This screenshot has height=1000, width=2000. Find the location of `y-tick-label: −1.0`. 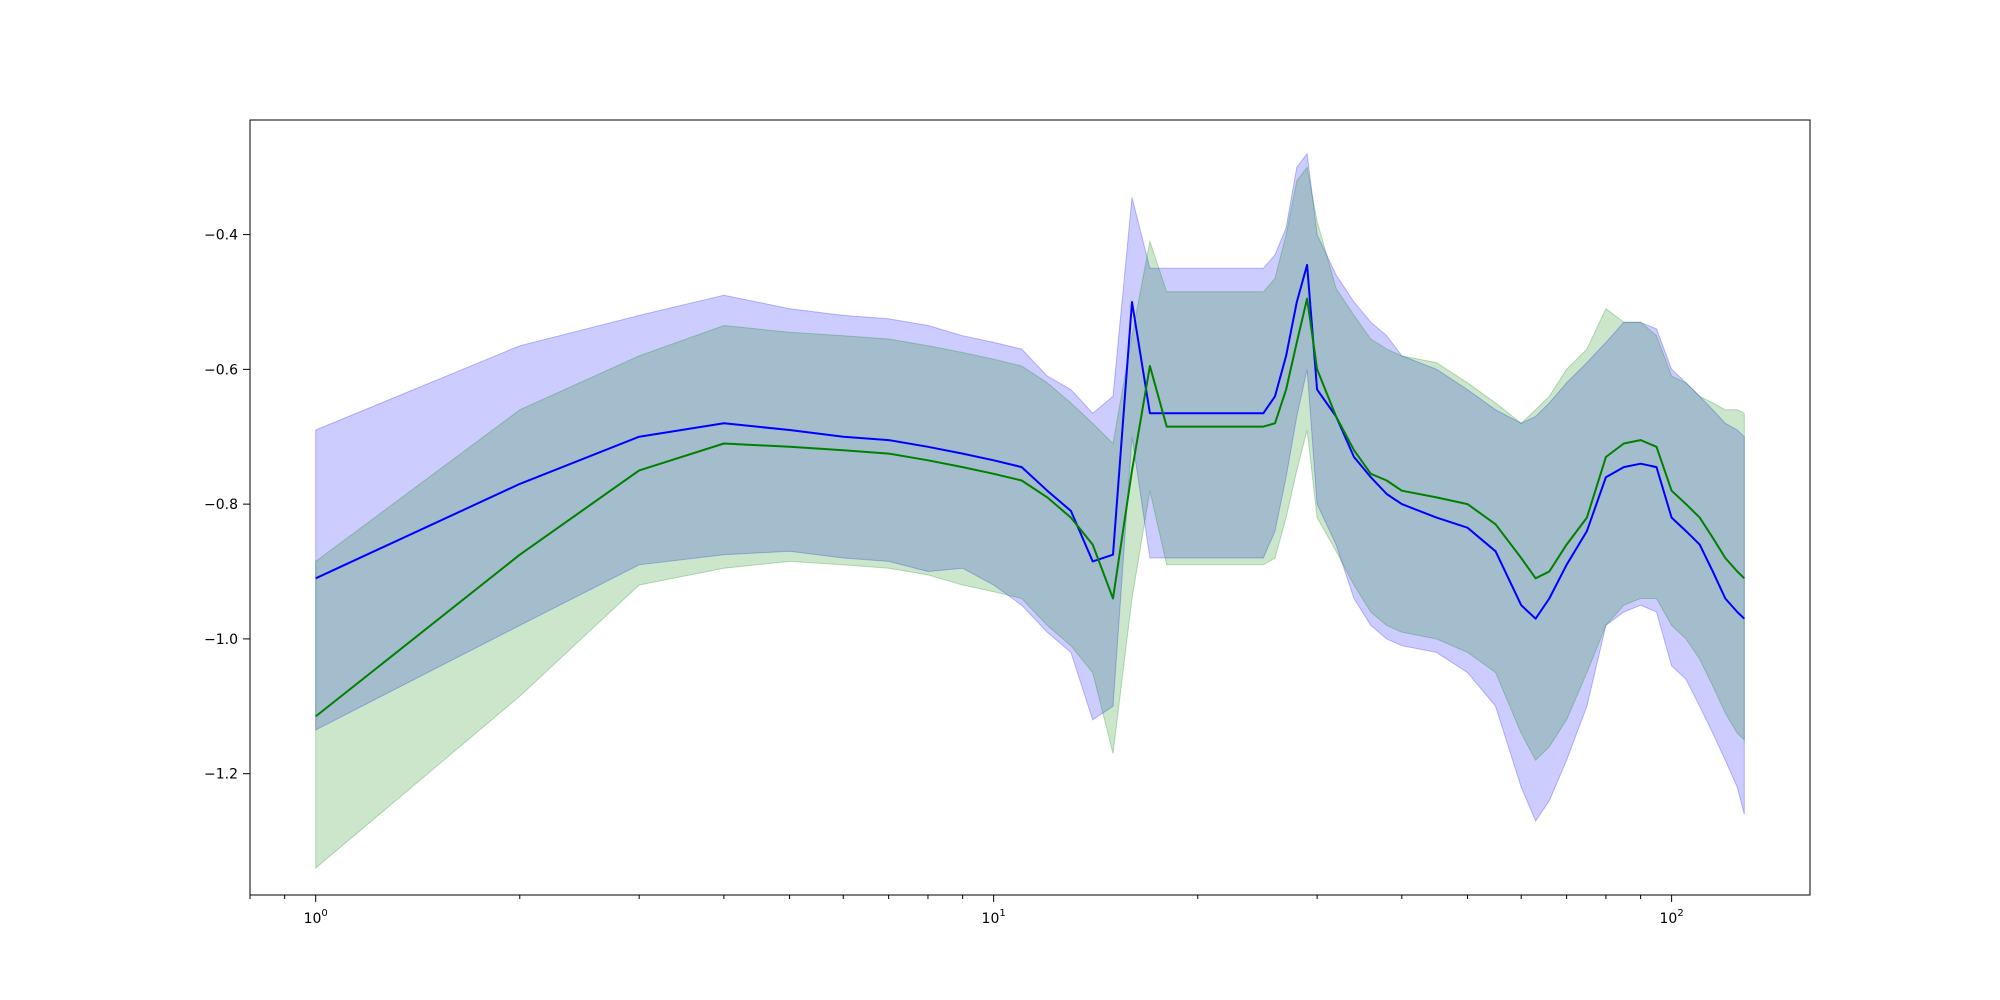

y-tick-label: −1.0 is located at coordinates (221, 640).